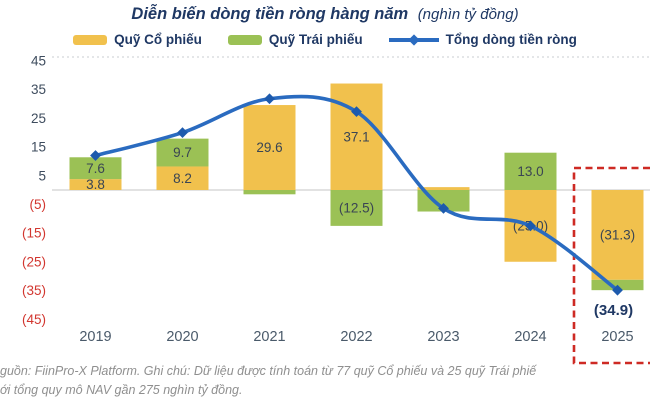 This screenshot has width=650, height=407. I want to click on bar-value-label: 8.2, so click(182, 178).